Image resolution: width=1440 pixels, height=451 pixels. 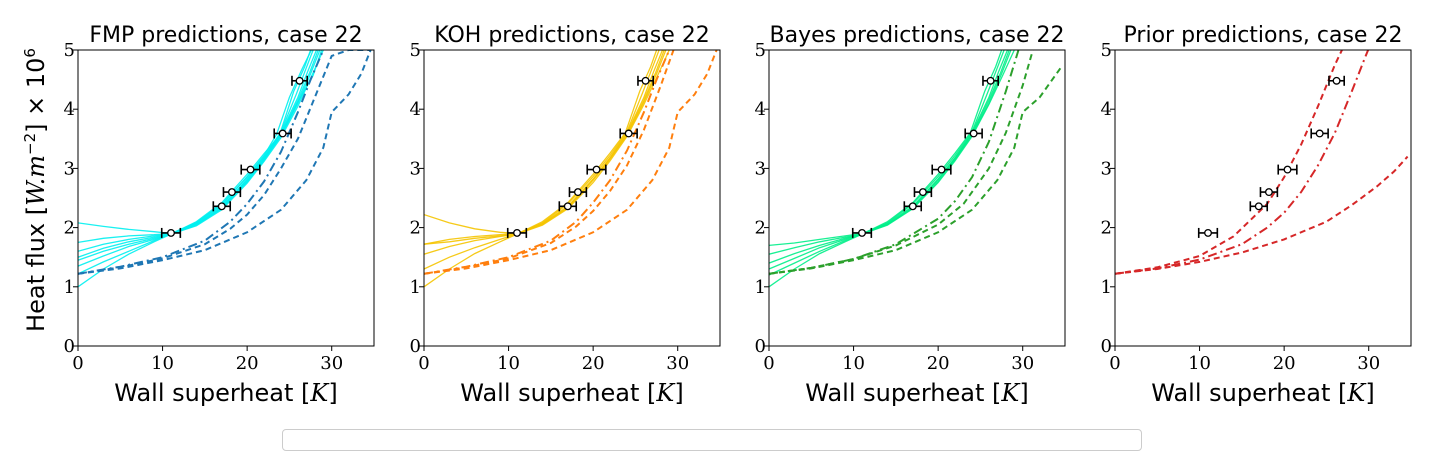 What do you see at coordinates (712, 440) in the screenshot?
I see `legend-box` at bounding box center [712, 440].